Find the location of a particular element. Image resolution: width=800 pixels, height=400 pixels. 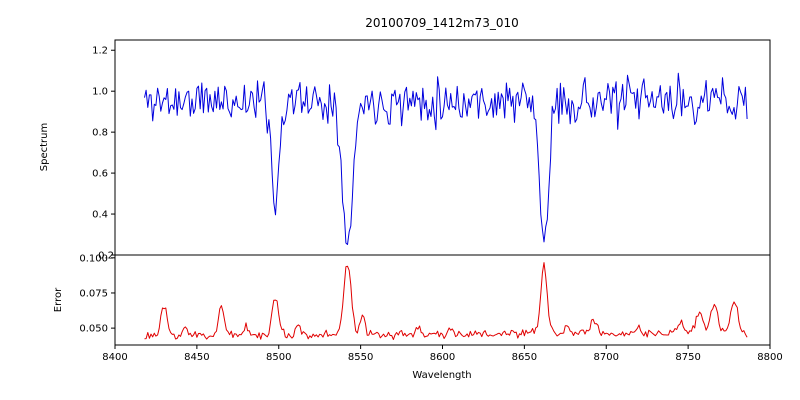

x-tick-label: 8550 is located at coordinates (360, 357).